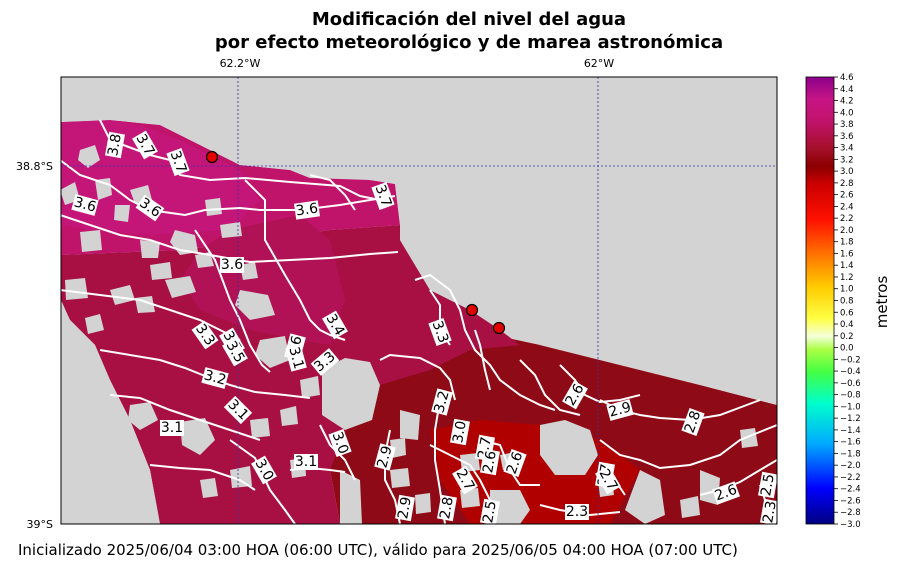  I want to click on colorbar-tick-label: −2.6, so click(850, 501).